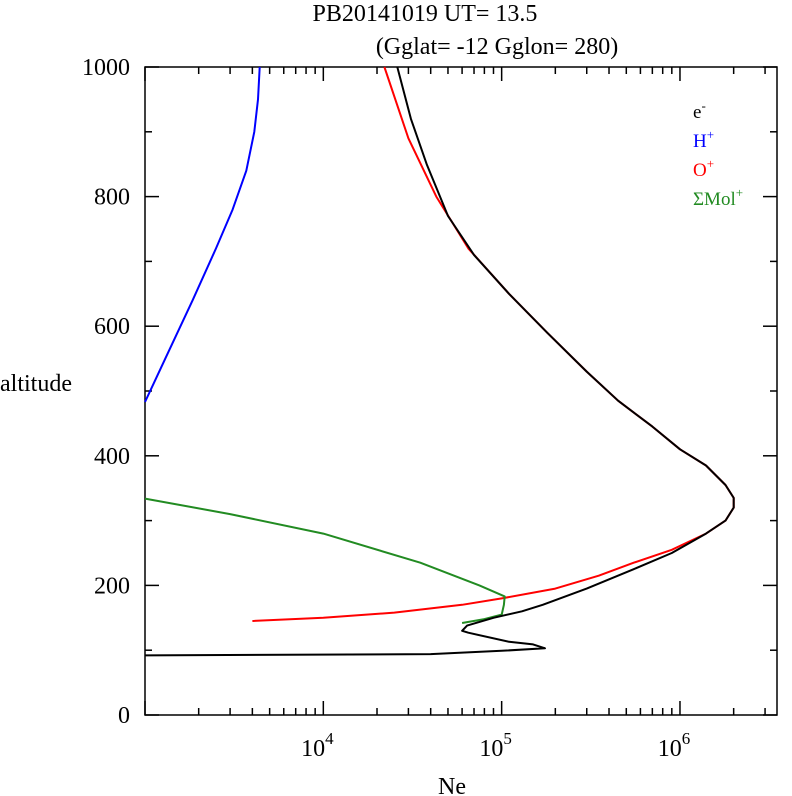 The width and height of the screenshot is (792, 796). Describe the element at coordinates (112, 327) in the screenshot. I see `y-tick-label: 600` at that location.